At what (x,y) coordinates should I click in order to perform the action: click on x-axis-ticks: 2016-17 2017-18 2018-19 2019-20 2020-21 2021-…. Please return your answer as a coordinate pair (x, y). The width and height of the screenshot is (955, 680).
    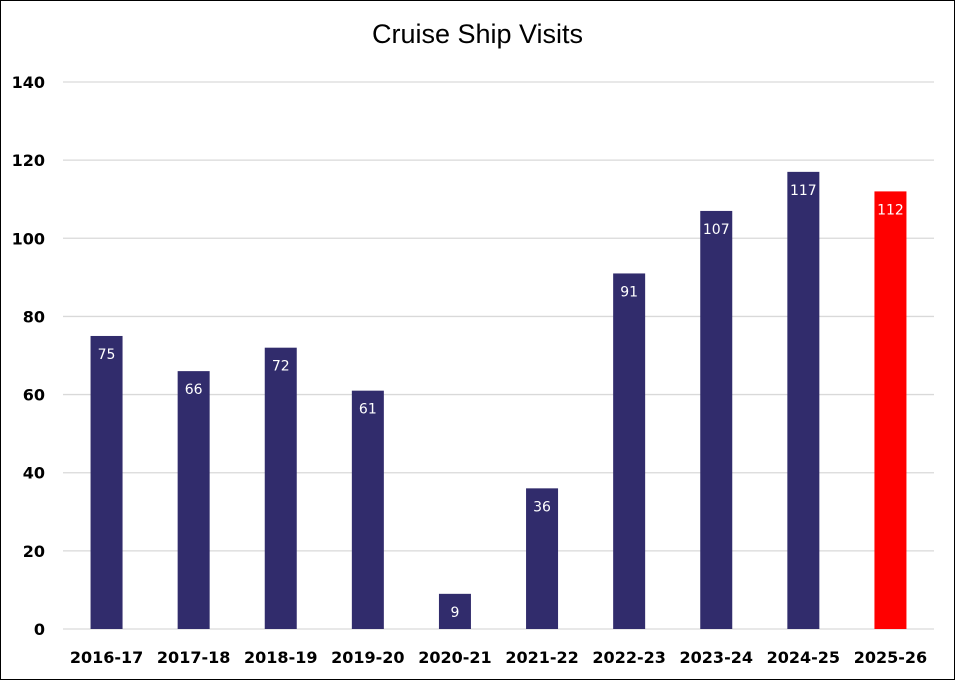
    Looking at the image, I should click on (498, 657).